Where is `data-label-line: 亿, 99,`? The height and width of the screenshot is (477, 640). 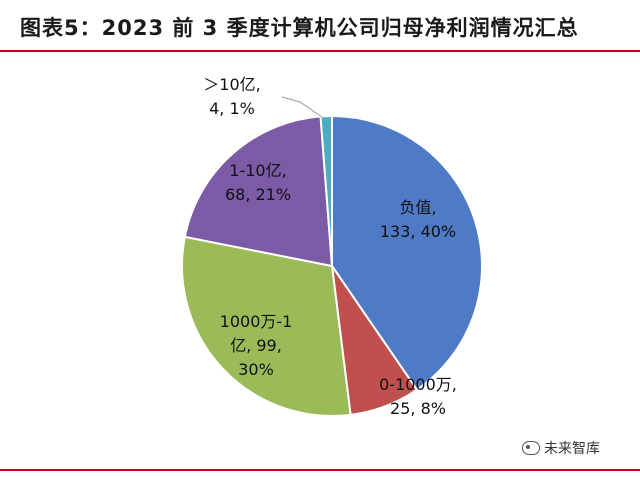 data-label-line: 亿, 99, is located at coordinates (256, 345).